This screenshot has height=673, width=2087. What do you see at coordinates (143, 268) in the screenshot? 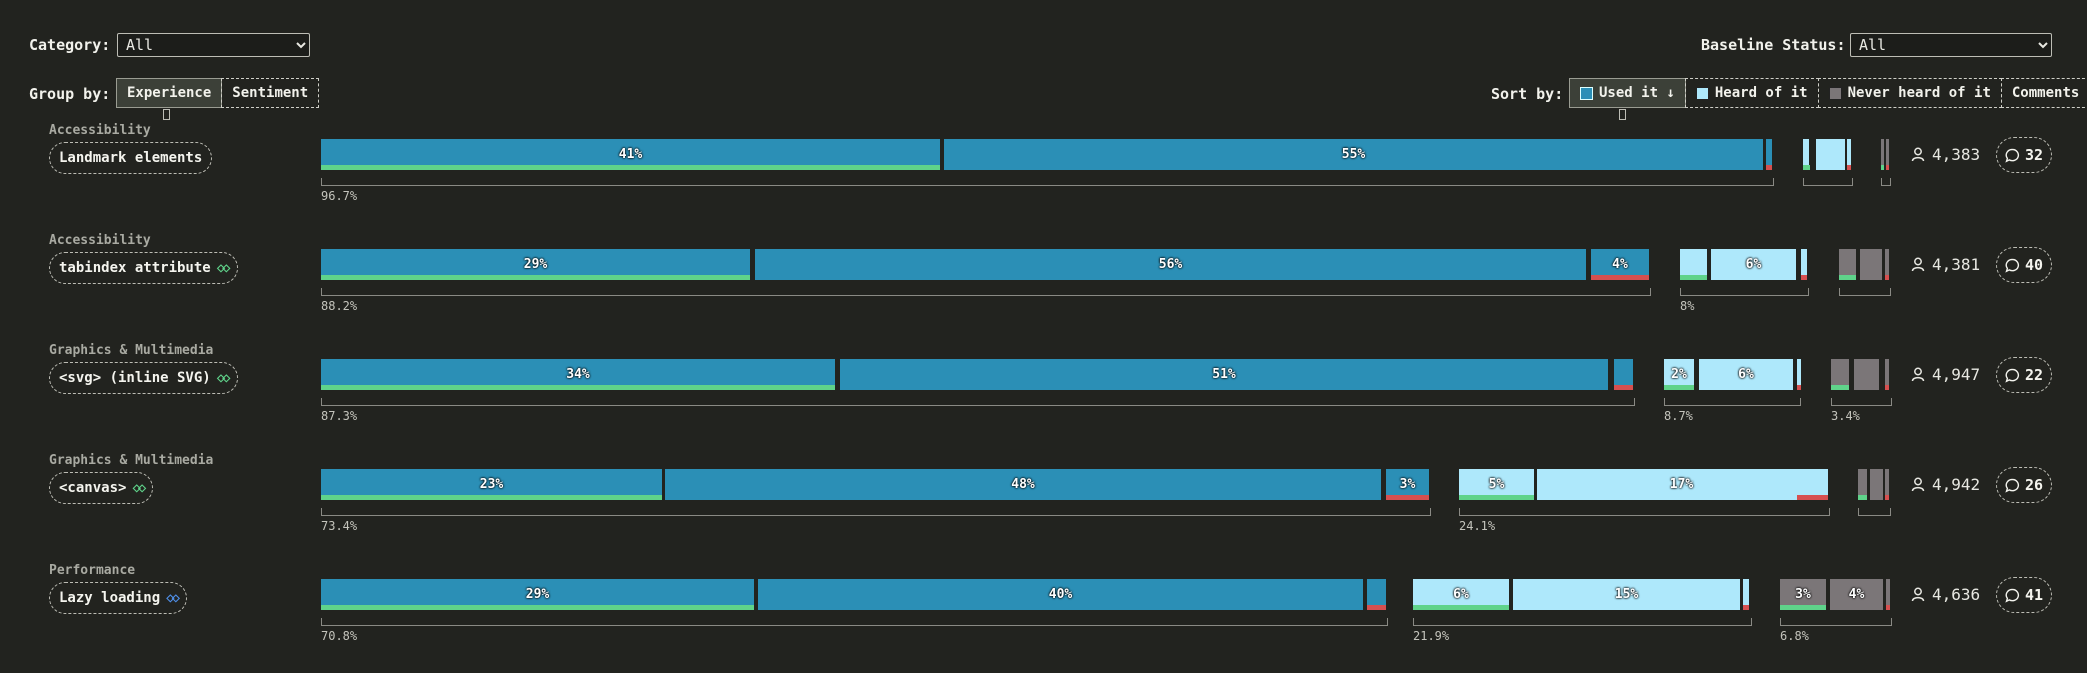
I see `feature-name-button: tabindex attribute ◇◇` at bounding box center [143, 268].